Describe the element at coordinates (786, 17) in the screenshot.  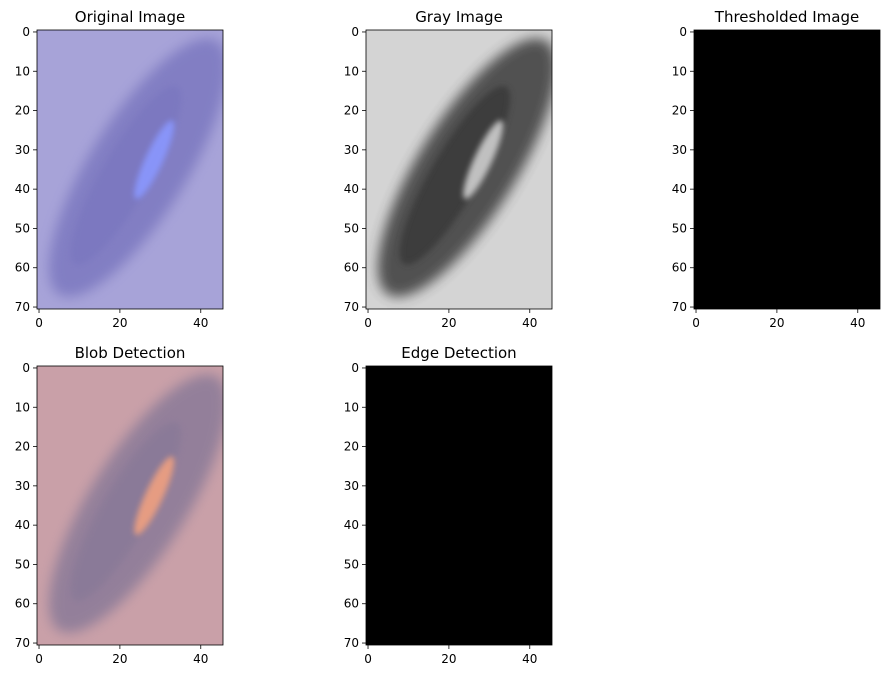
I see `panel-title: Thresholded Image` at that location.